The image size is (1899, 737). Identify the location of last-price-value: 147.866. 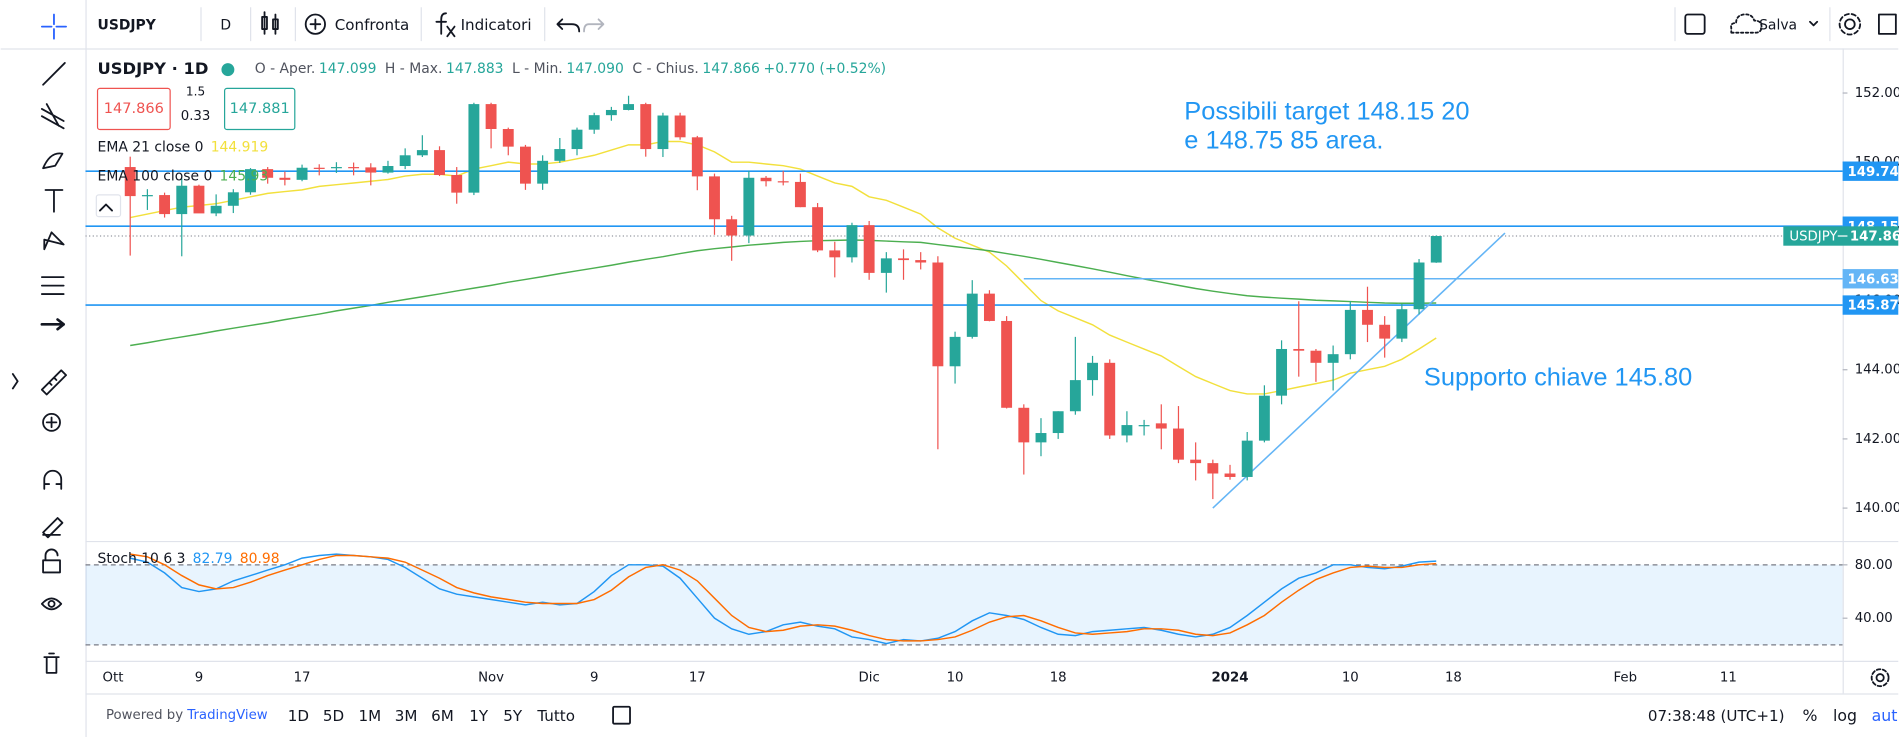
(1874, 237).